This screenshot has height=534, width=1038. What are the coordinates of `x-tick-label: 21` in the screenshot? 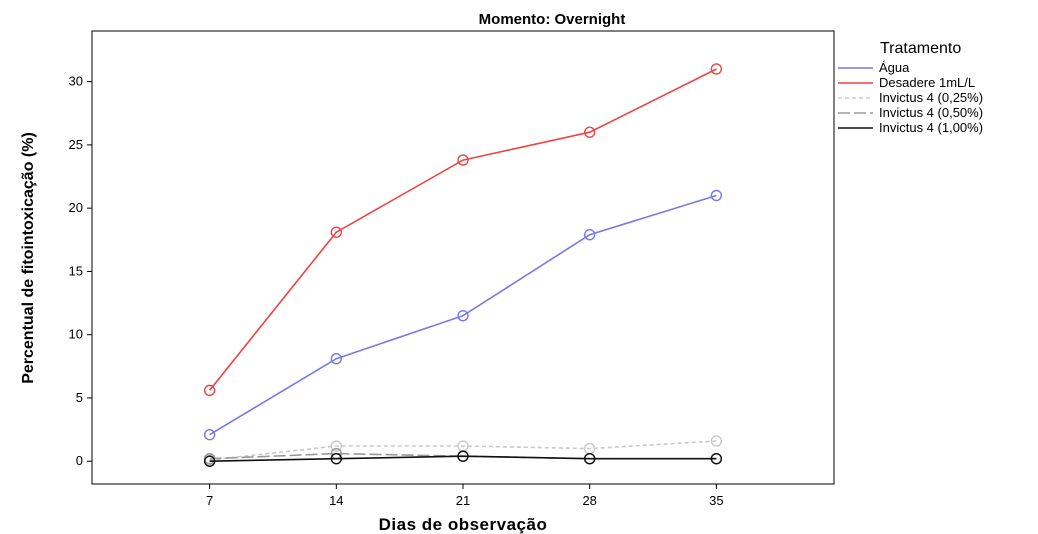 It's located at (463, 500).